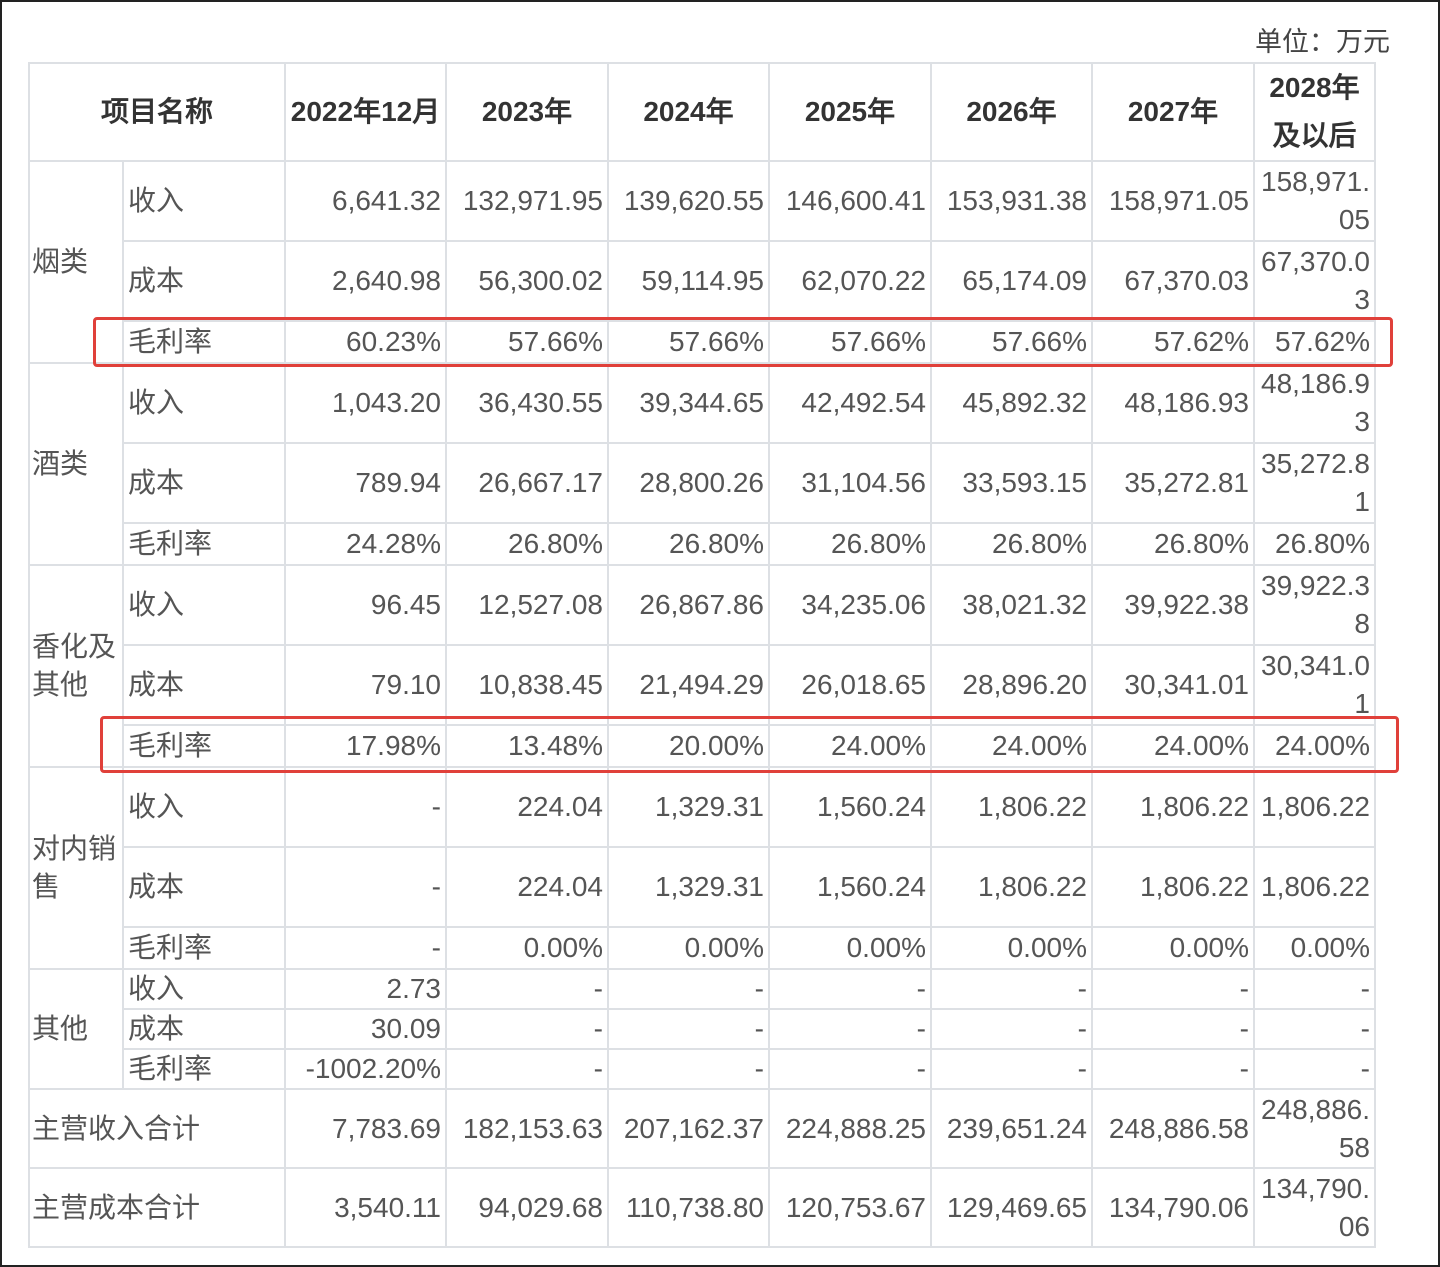 The height and width of the screenshot is (1267, 1440). Describe the element at coordinates (1314, 1128) in the screenshot. I see `cell-value: 248,886.58` at that location.